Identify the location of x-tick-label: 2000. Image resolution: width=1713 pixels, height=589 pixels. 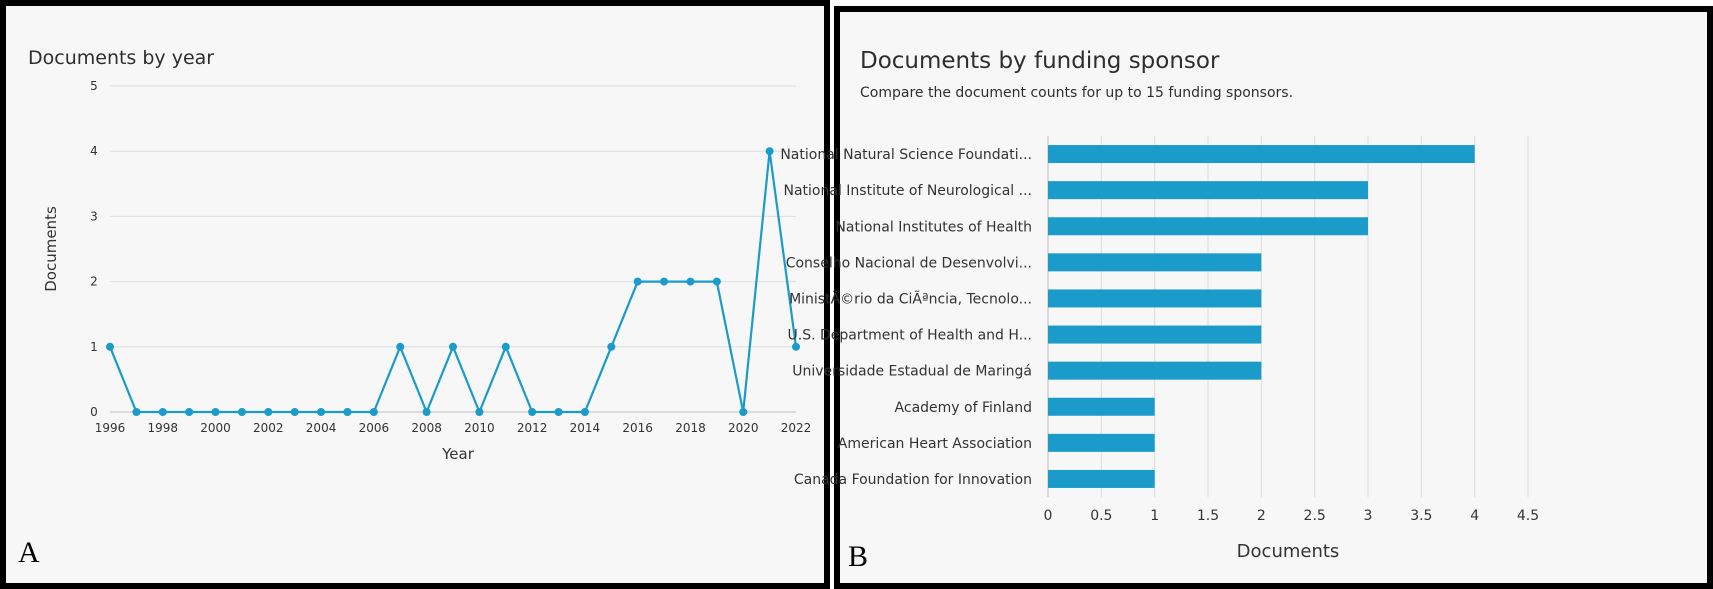
(215, 428).